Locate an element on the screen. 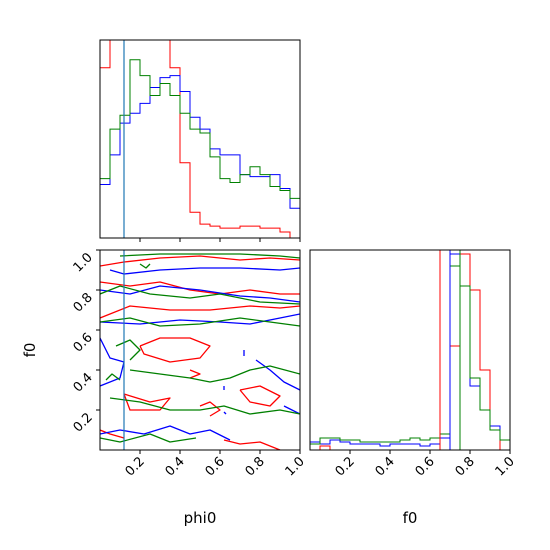 The height and width of the screenshot is (550, 550). tick-label-phi0-1: 0.2 is located at coordinates (135, 466).